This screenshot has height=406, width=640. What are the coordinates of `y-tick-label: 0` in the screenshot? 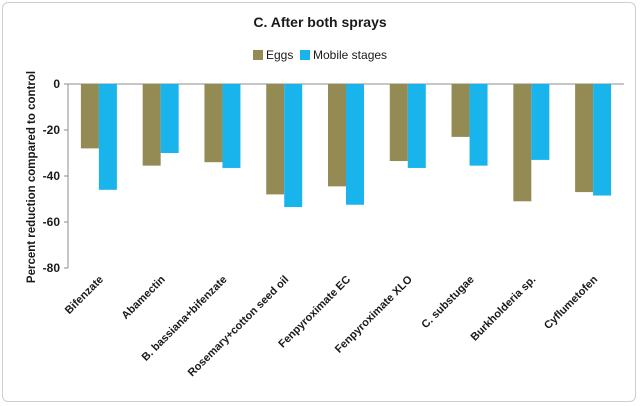 It's located at (56, 84).